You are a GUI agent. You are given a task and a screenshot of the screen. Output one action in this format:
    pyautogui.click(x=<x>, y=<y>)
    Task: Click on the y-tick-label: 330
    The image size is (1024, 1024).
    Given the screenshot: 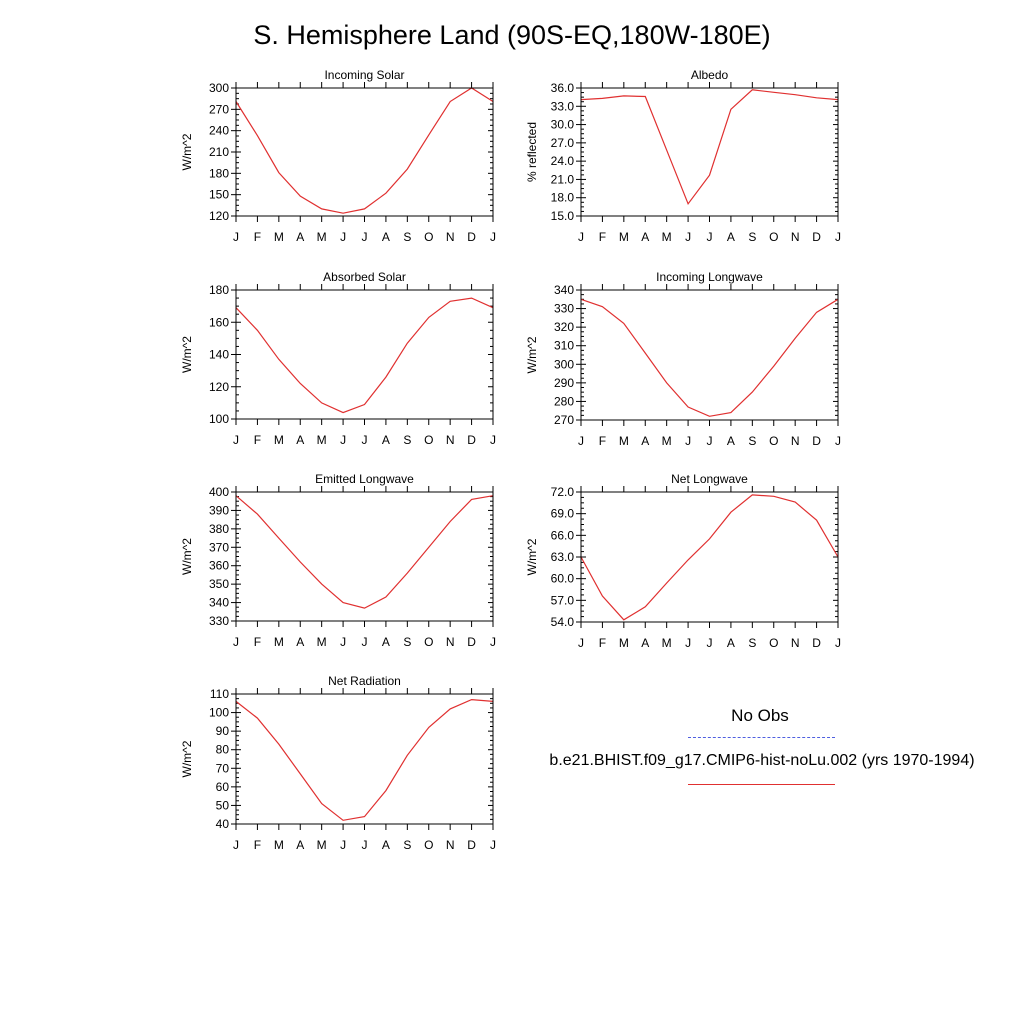 What is the action you would take?
    pyautogui.click(x=564, y=309)
    